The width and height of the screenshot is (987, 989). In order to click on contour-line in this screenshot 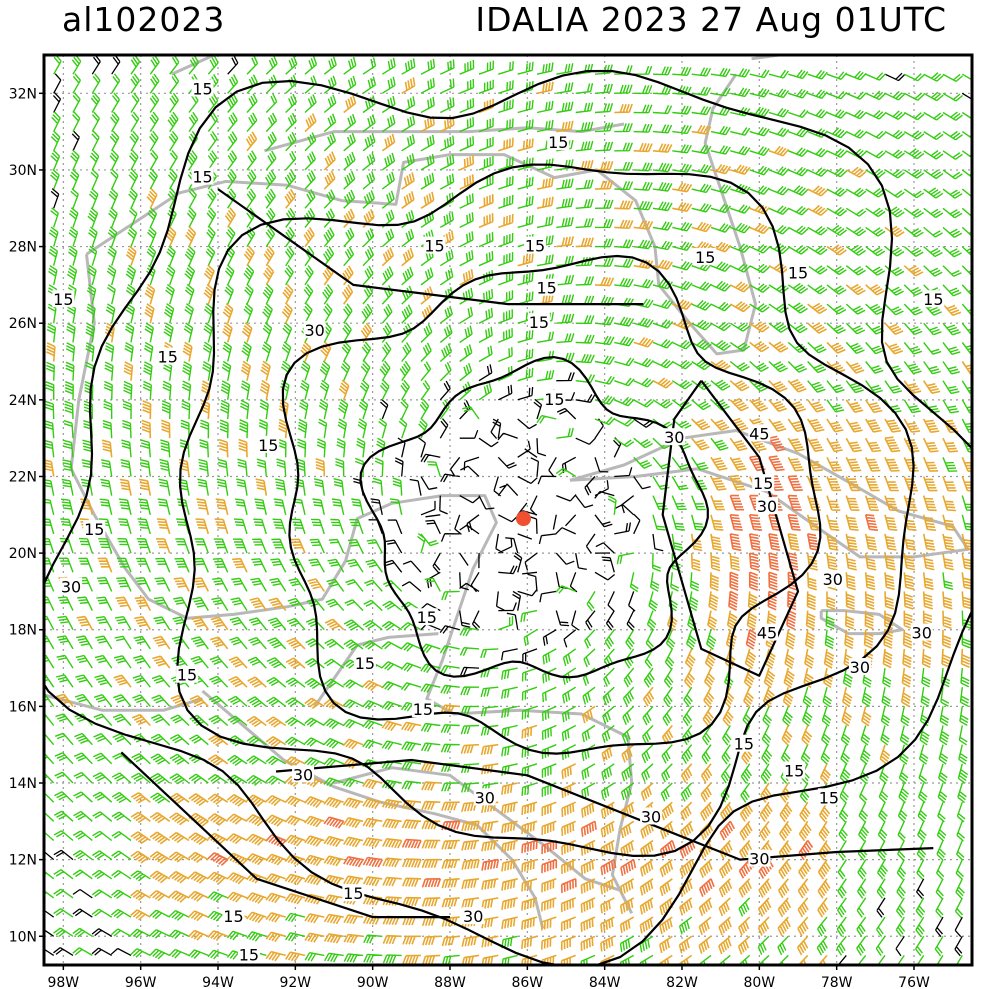, I will do `click(534, 517)`.